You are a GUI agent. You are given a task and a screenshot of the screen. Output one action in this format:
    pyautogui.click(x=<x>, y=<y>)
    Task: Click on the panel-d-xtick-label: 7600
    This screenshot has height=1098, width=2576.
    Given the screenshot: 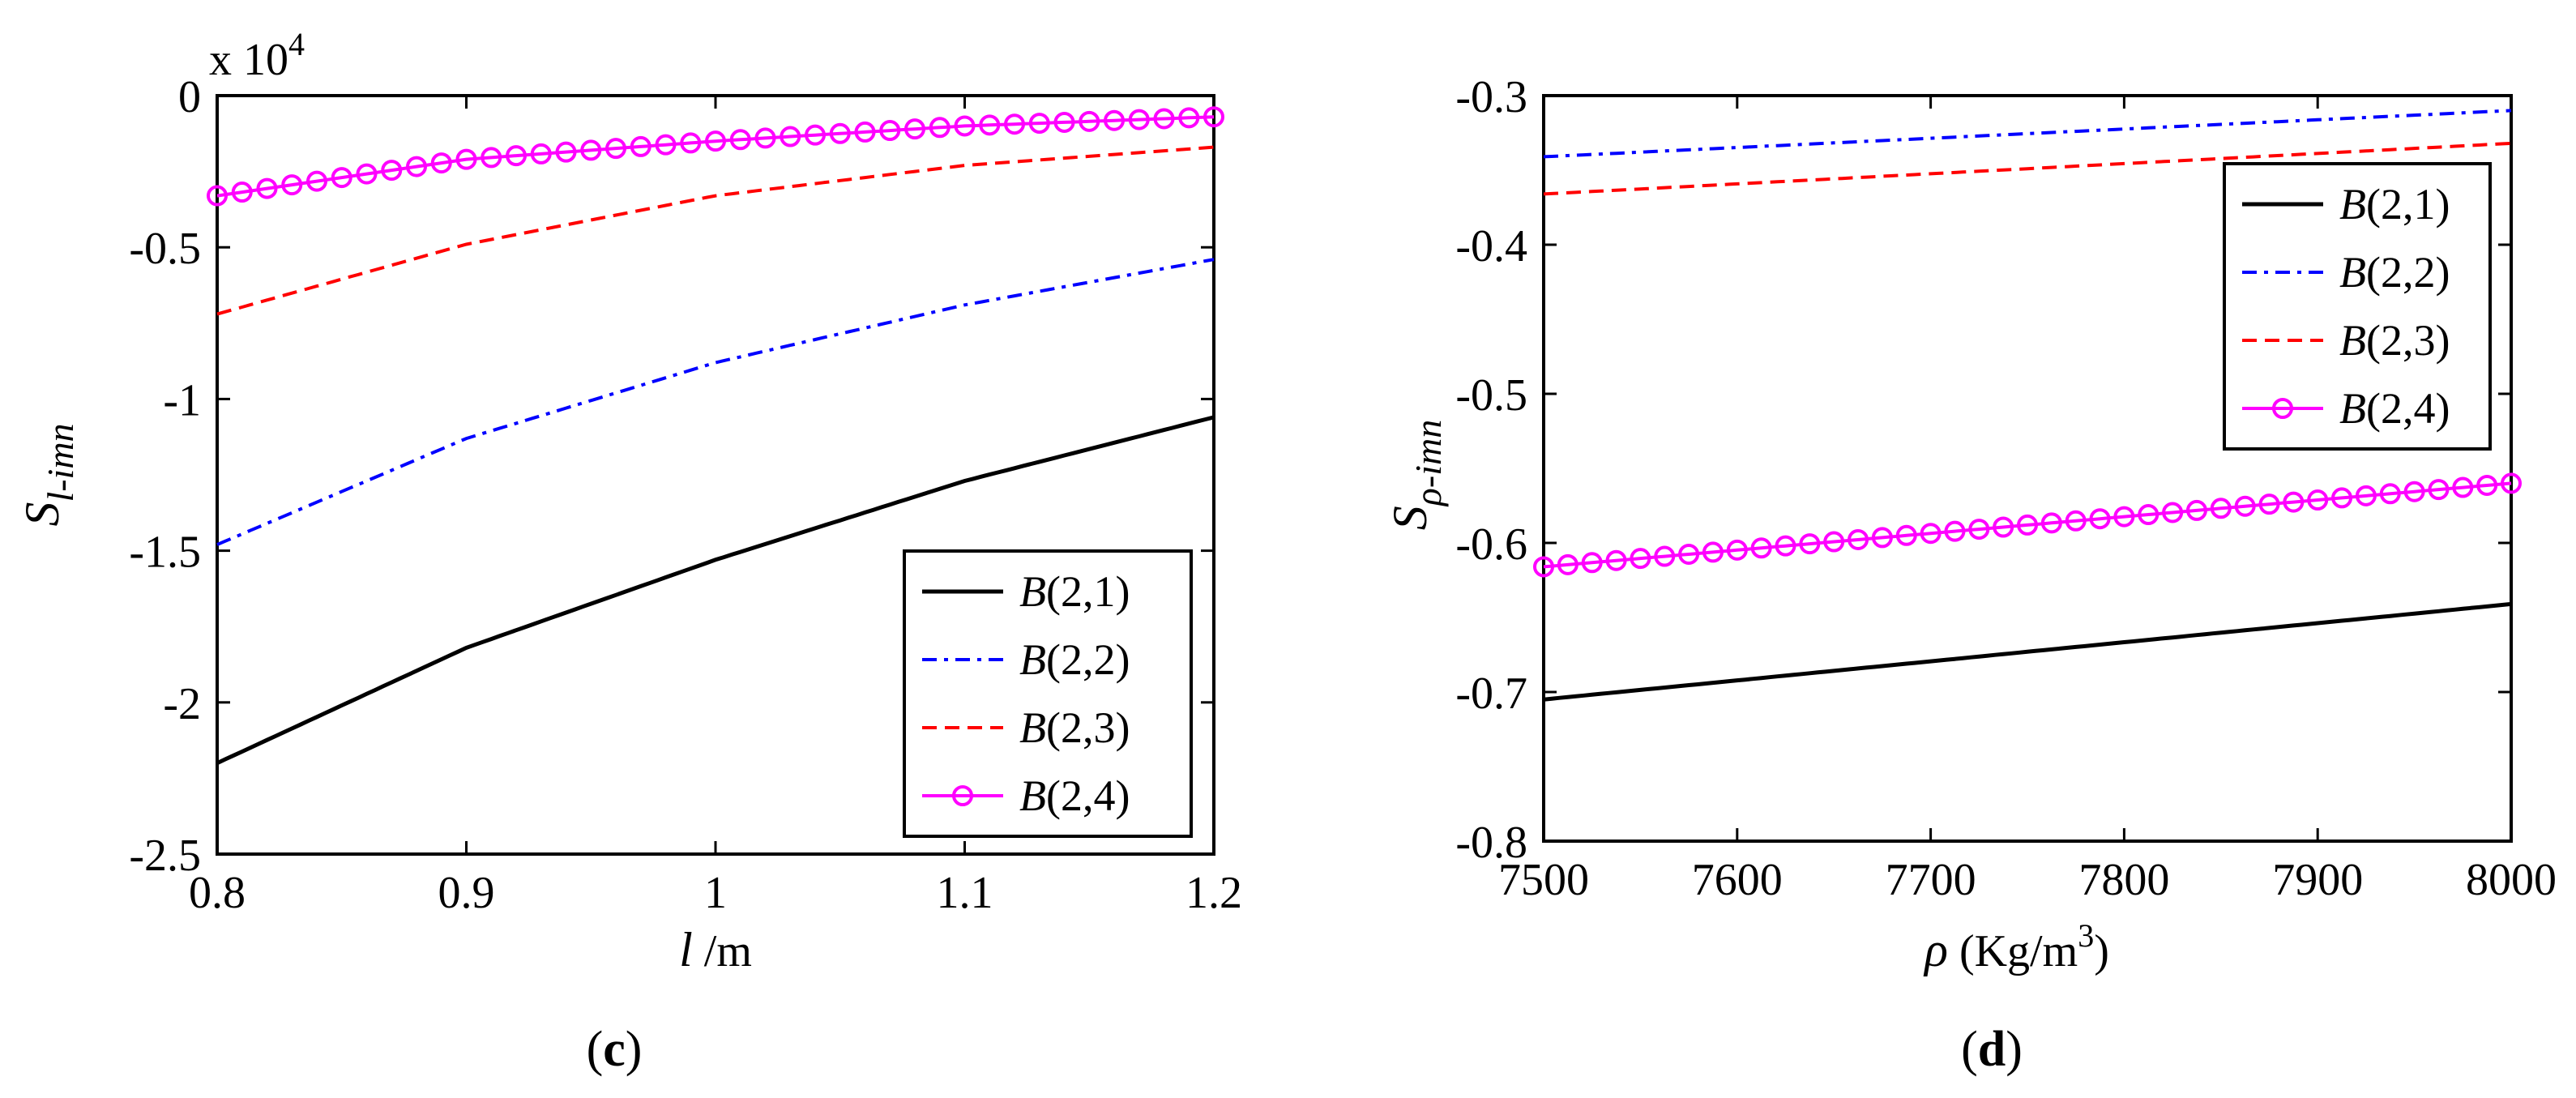 What is the action you would take?
    pyautogui.click(x=1737, y=880)
    